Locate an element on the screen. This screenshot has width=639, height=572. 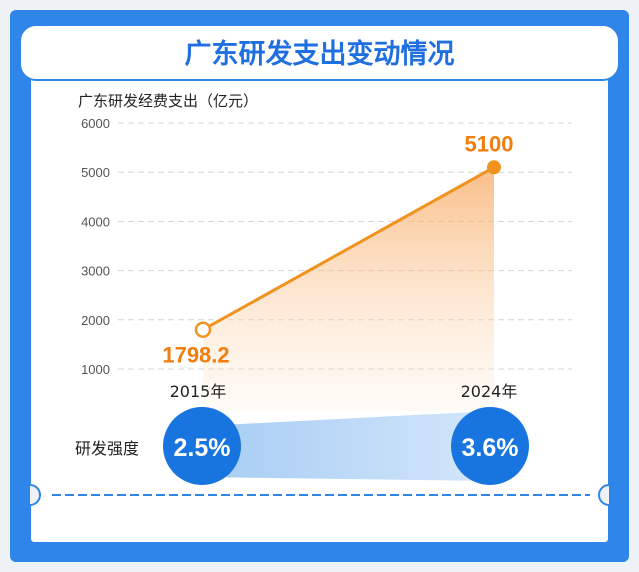
intensity-circle-2015 is located at coordinates (202, 446).